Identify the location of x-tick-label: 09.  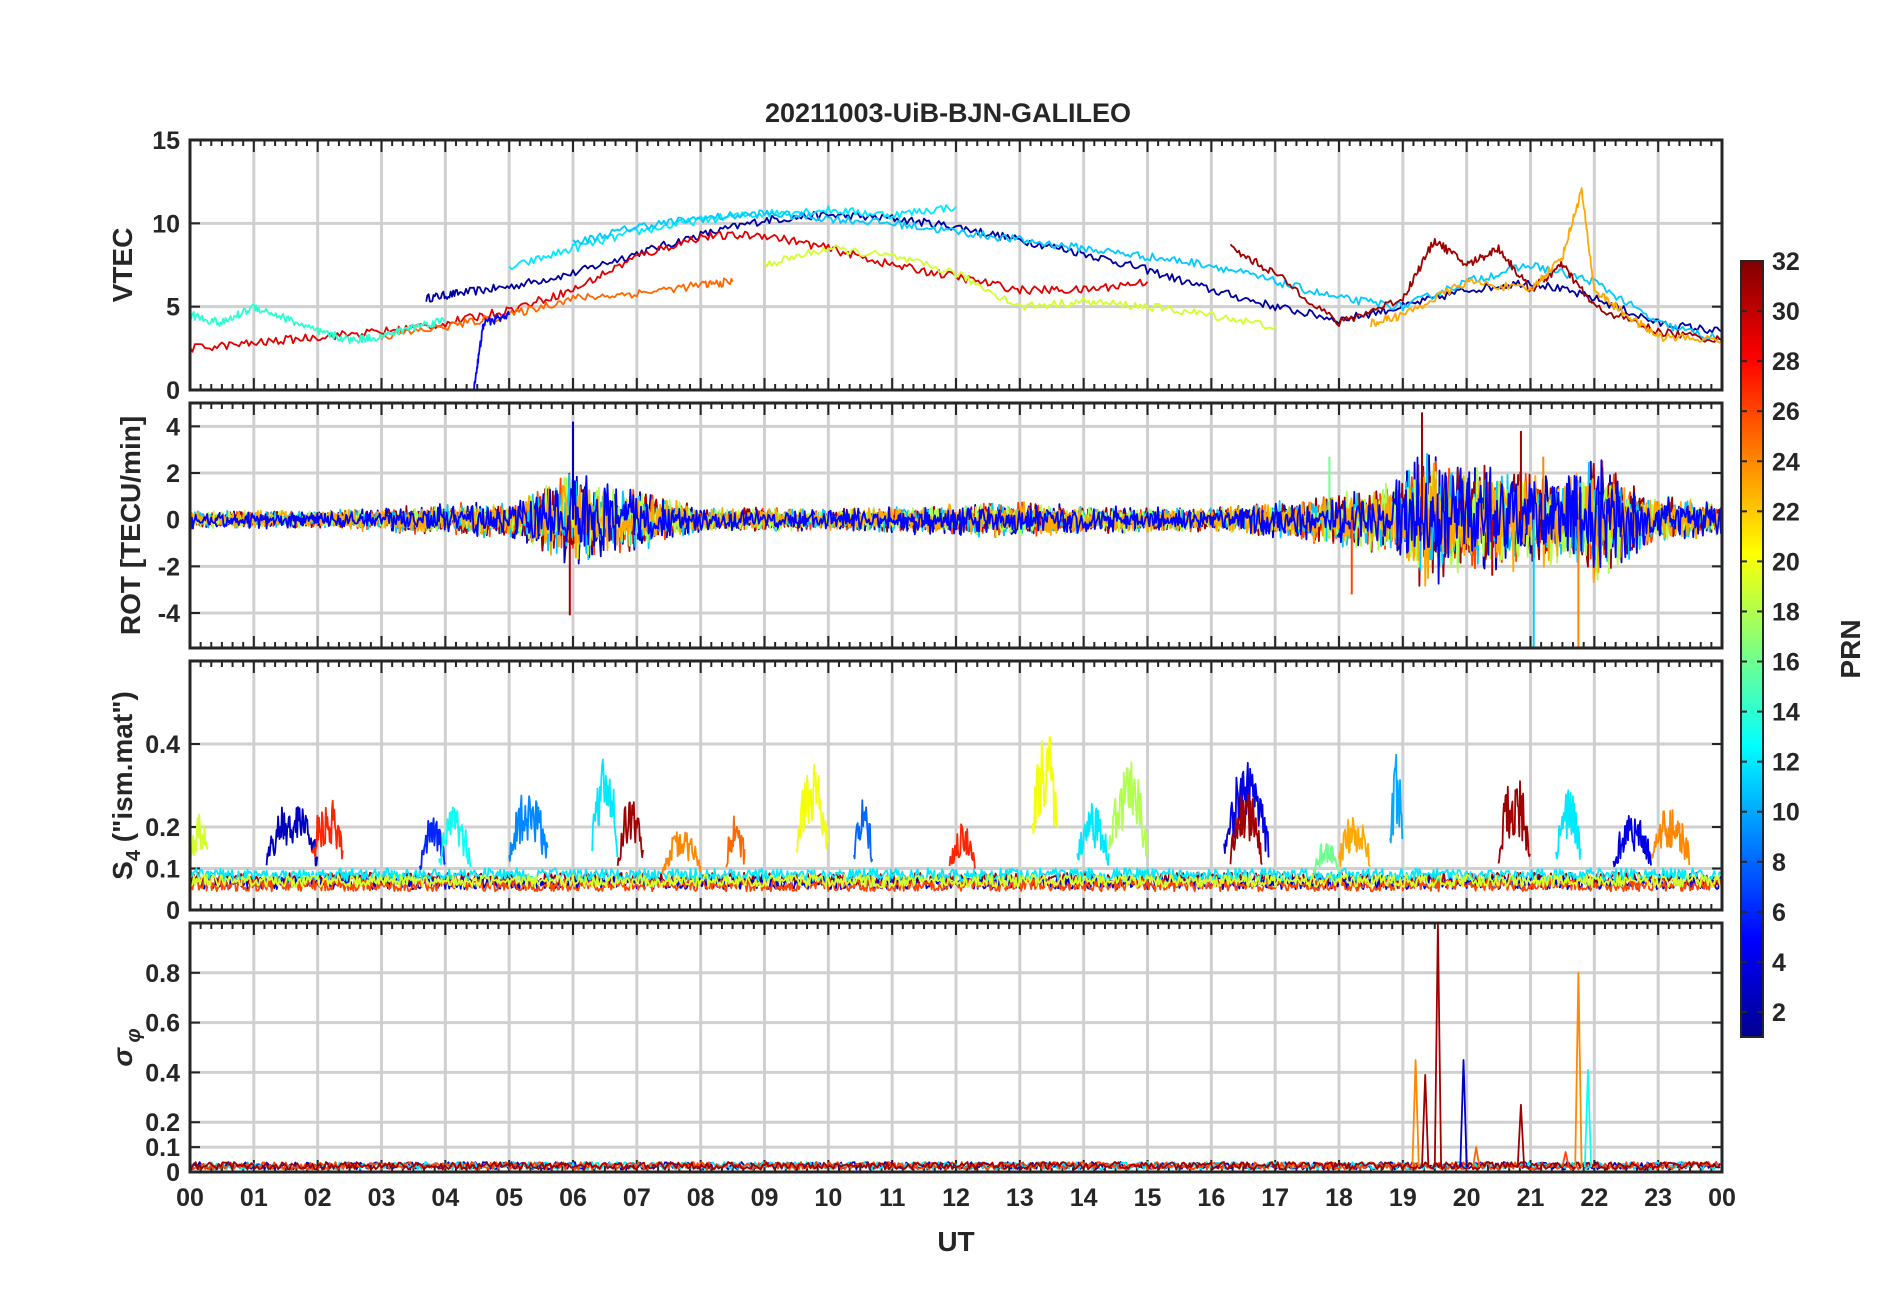
(765, 1198).